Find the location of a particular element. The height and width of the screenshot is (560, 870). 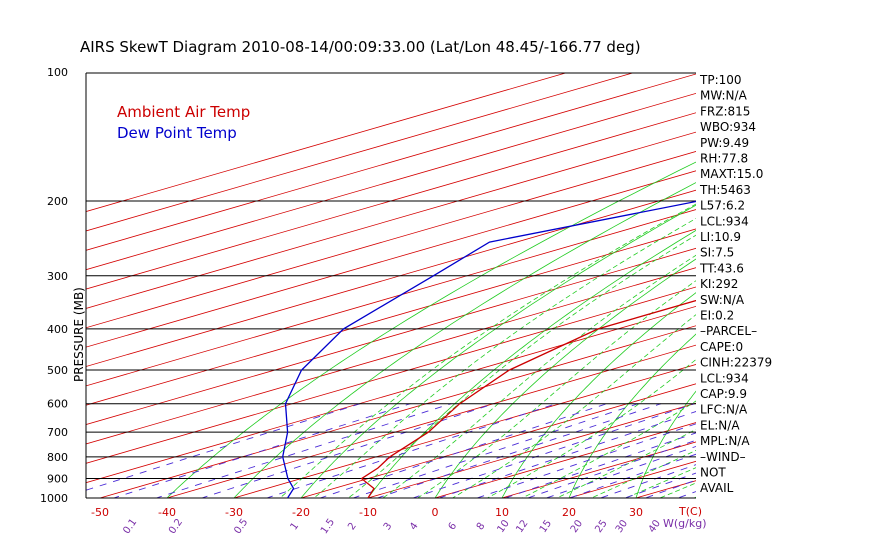

sounding-index-item: SI:7.5 is located at coordinates (717, 253).